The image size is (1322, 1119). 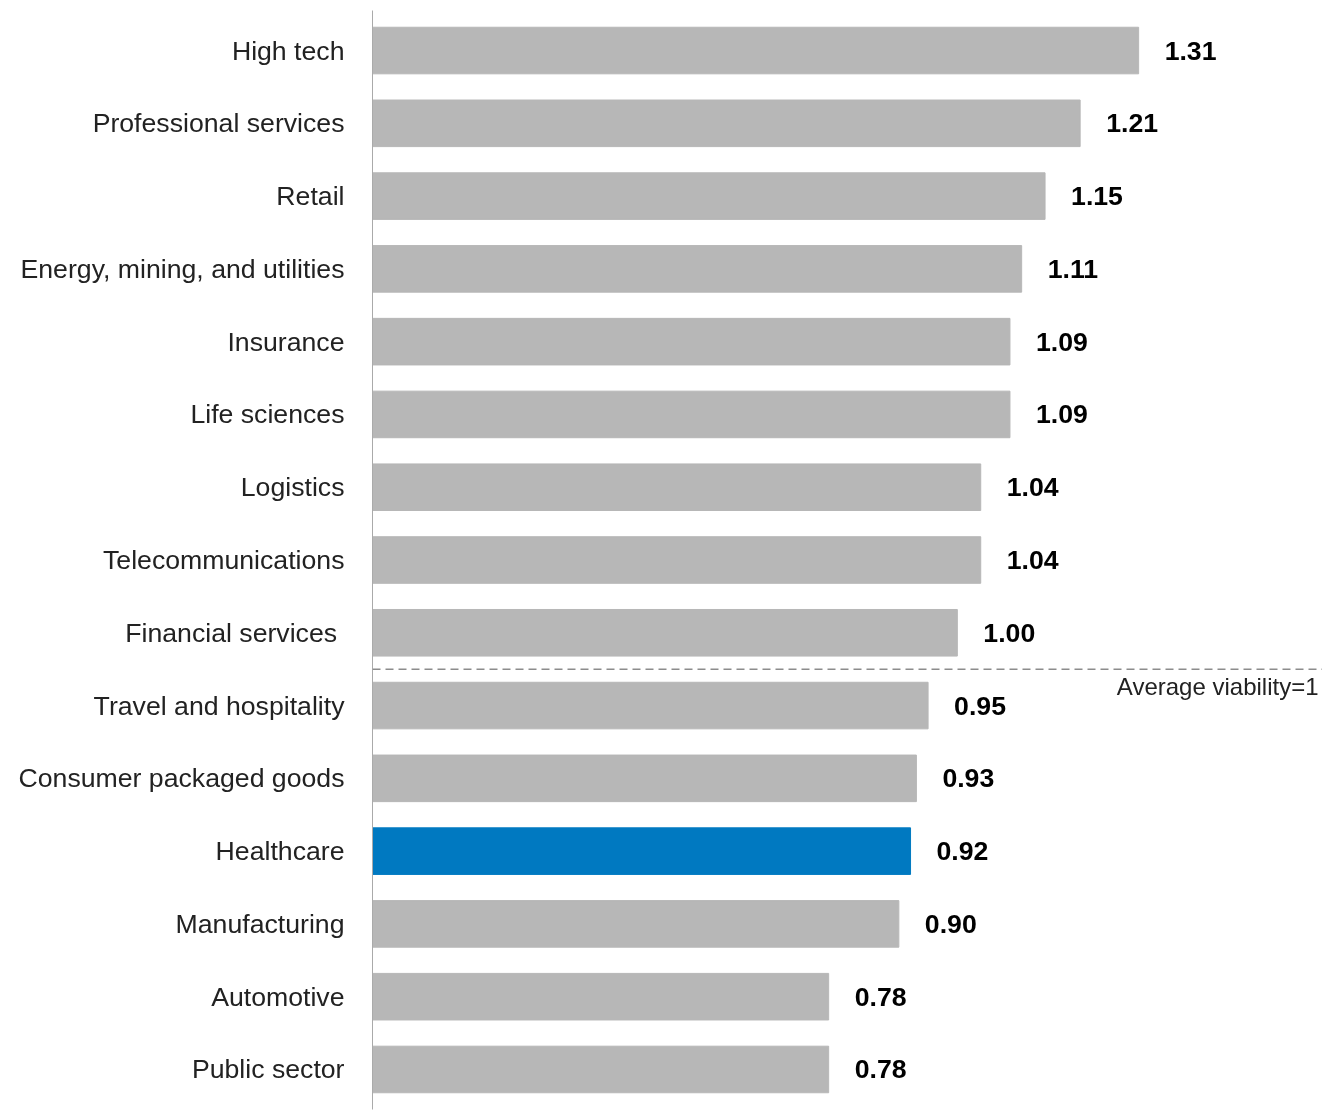 What do you see at coordinates (278, 996) in the screenshot?
I see `y-tick-label: Automotive` at bounding box center [278, 996].